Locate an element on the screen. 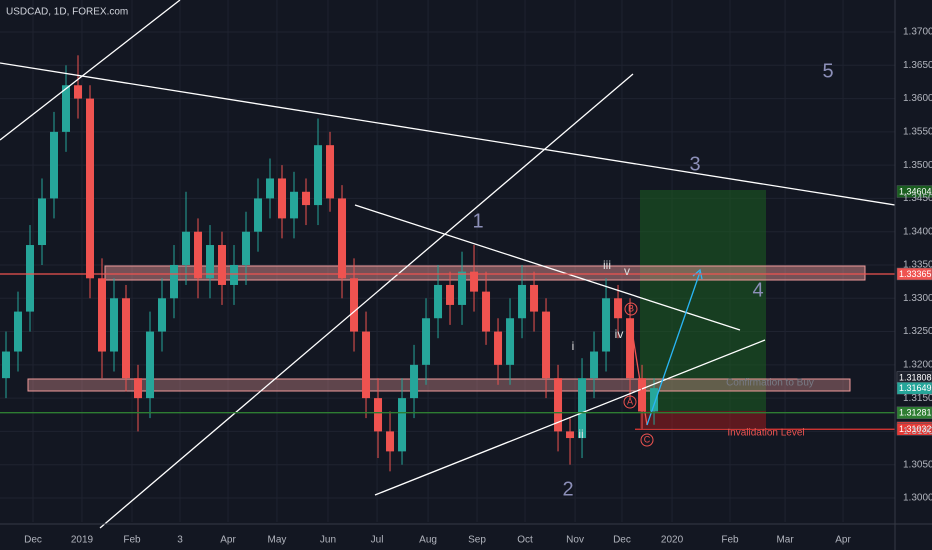  y-tick-label: 1.34000 is located at coordinates (917, 231).